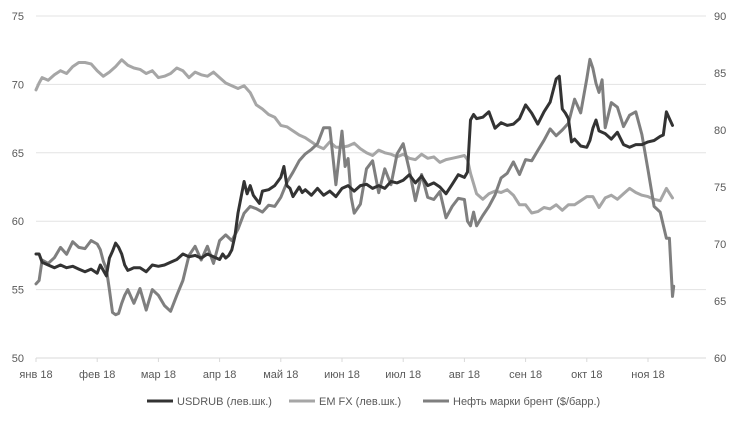 Image resolution: width=738 pixels, height=425 pixels. Describe the element at coordinates (360, 402) in the screenshot. I see `legend-label: EM FX (лев.шк.)` at that location.